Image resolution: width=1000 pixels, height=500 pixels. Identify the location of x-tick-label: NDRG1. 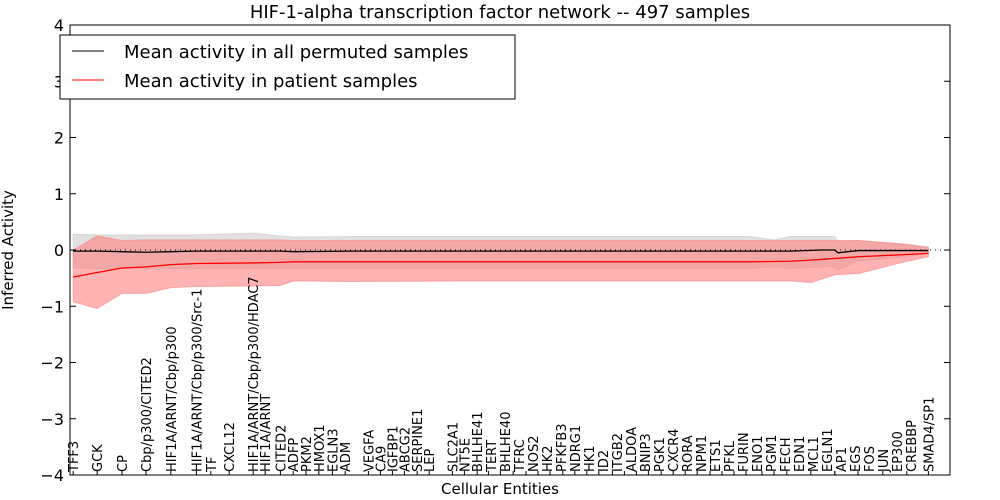
(576, 448).